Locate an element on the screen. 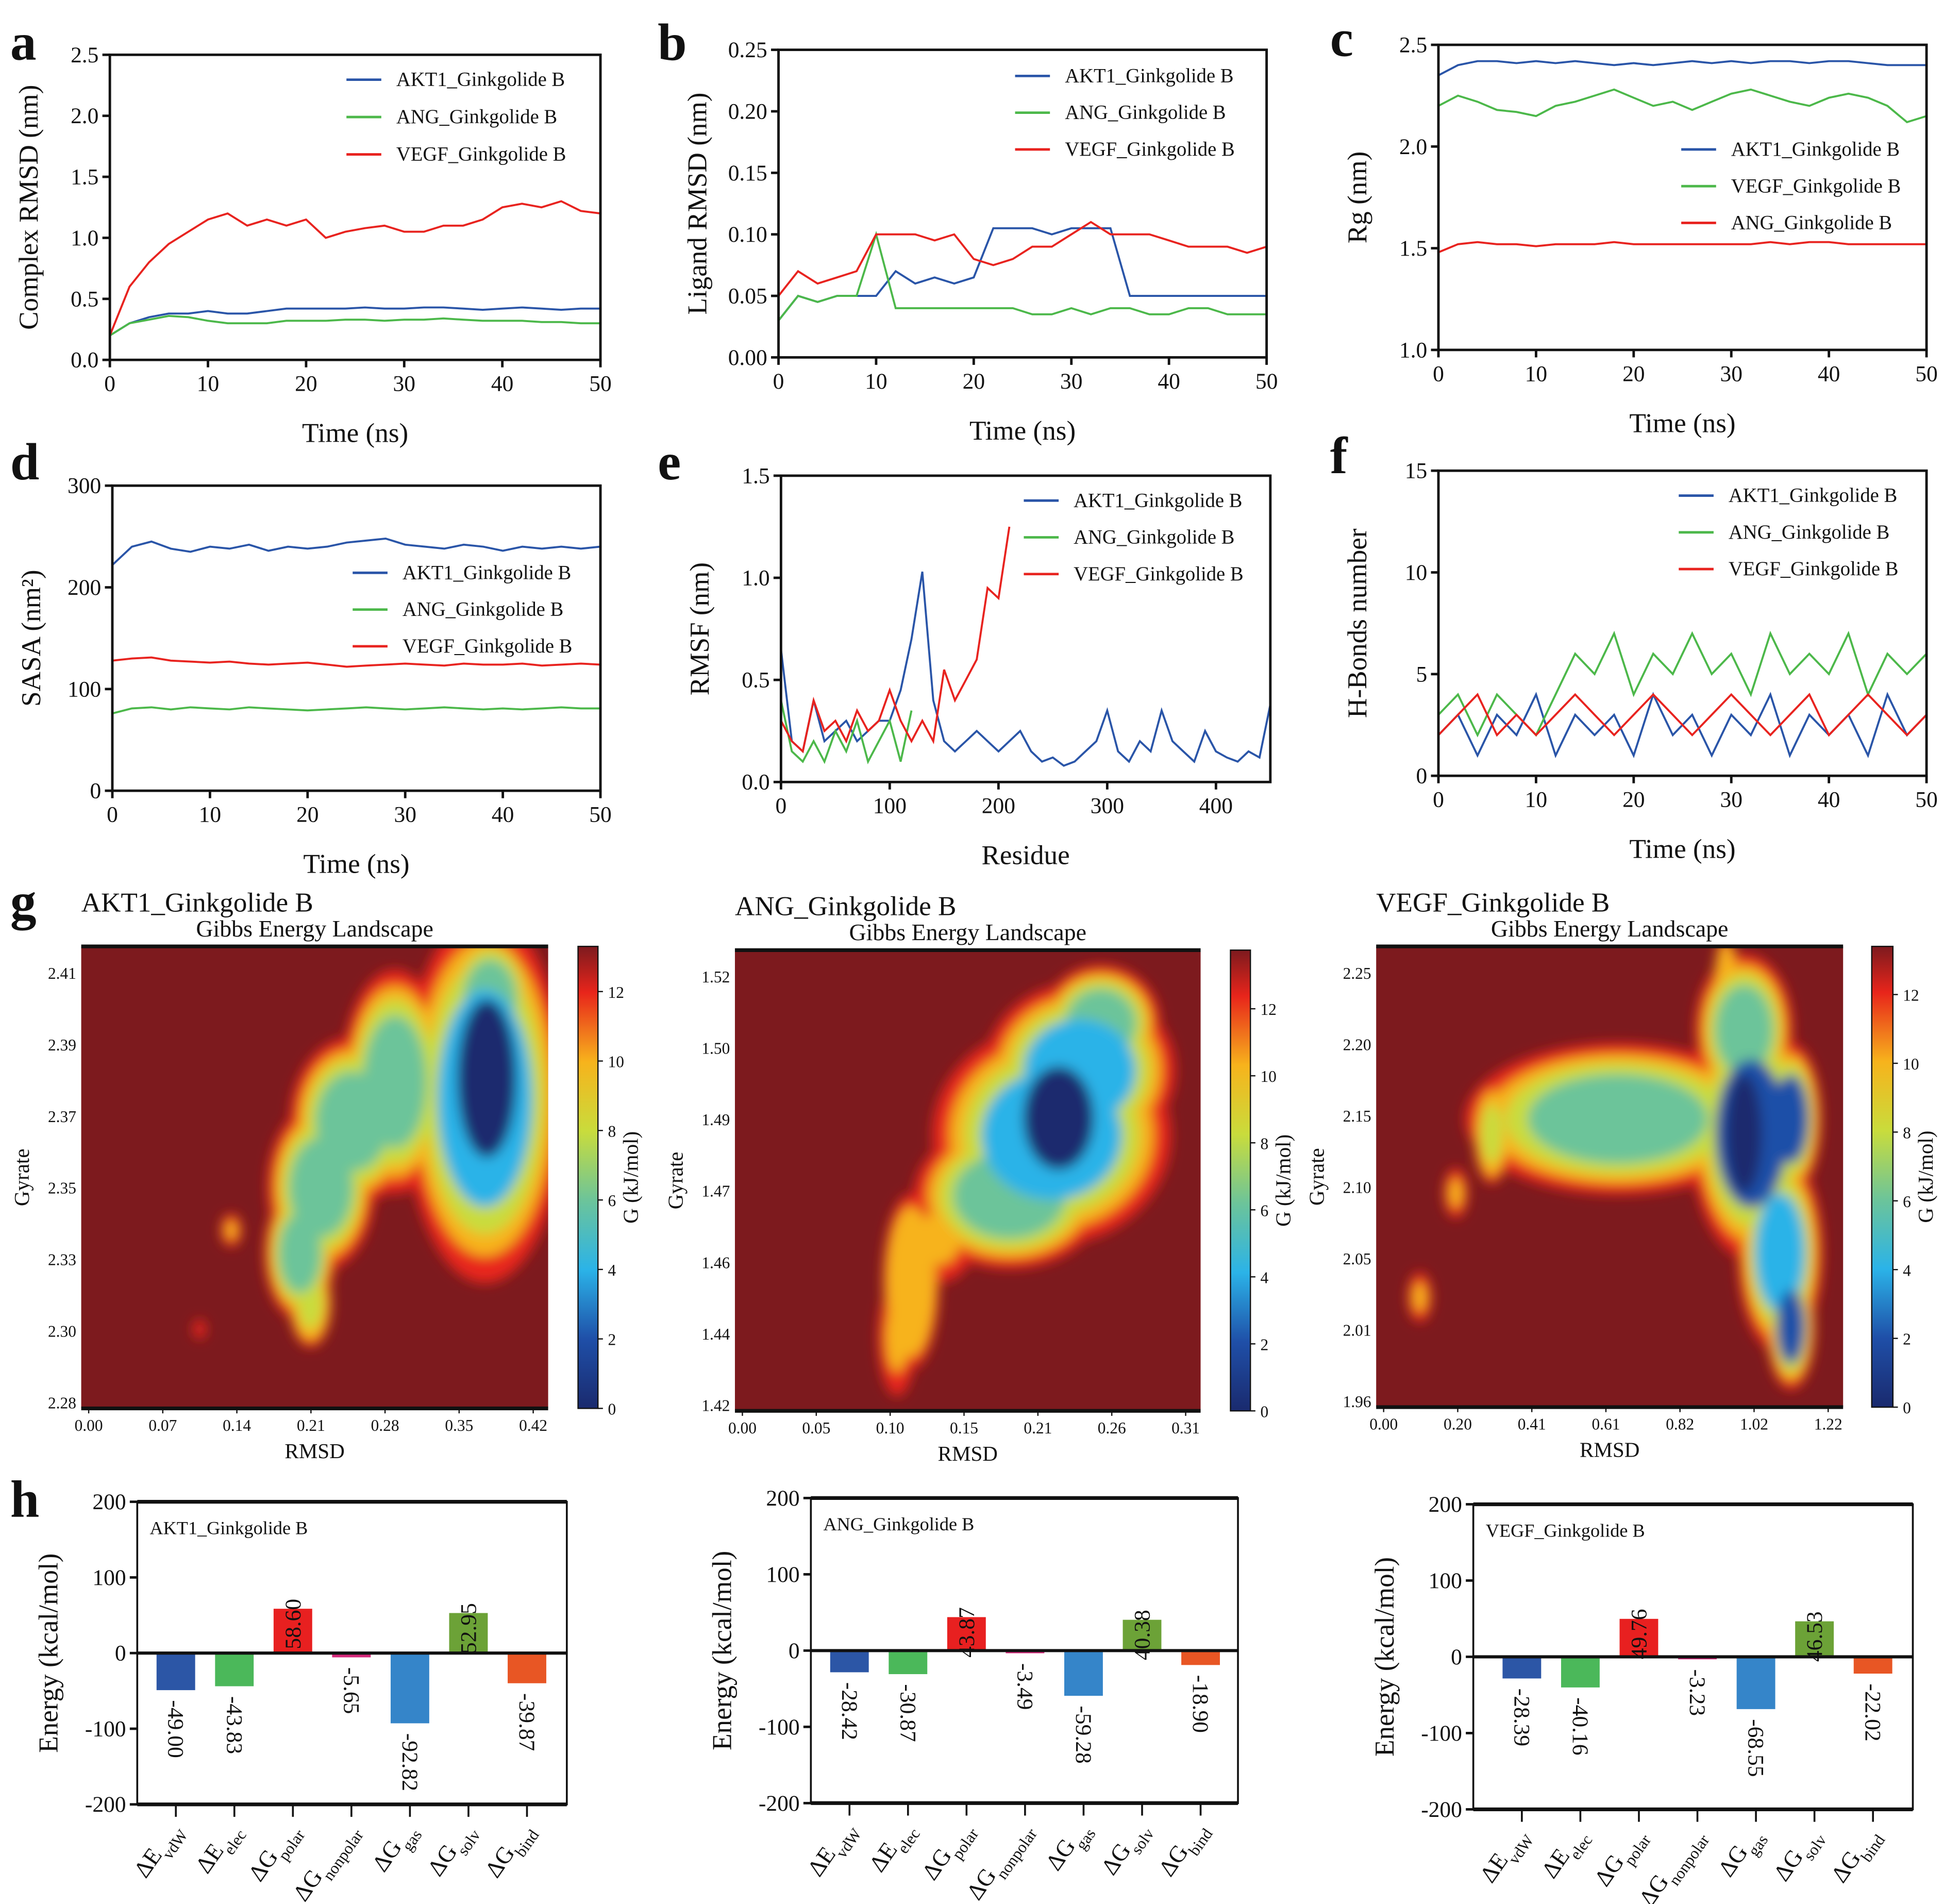 This screenshot has height=1904, width=1943. heatmap-title: VEGF_Ginkgolide B is located at coordinates (1493, 903).